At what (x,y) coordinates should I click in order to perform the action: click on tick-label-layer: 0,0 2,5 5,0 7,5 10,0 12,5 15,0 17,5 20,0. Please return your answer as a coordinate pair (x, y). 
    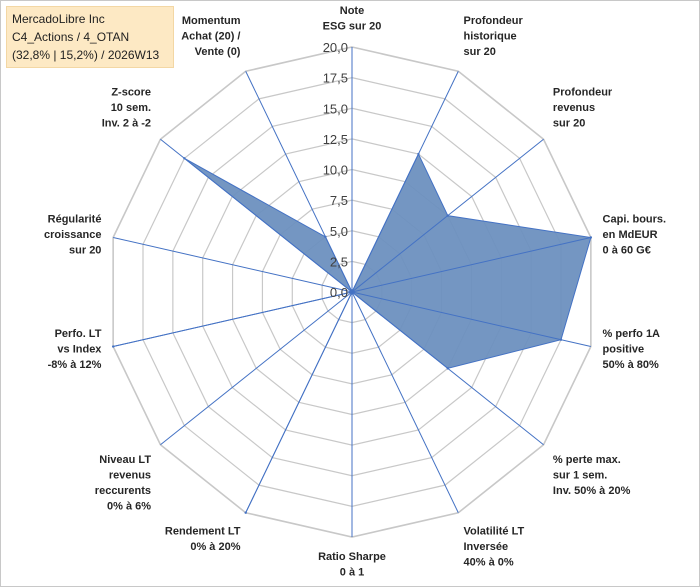
    Looking at the image, I should click on (335, 170).